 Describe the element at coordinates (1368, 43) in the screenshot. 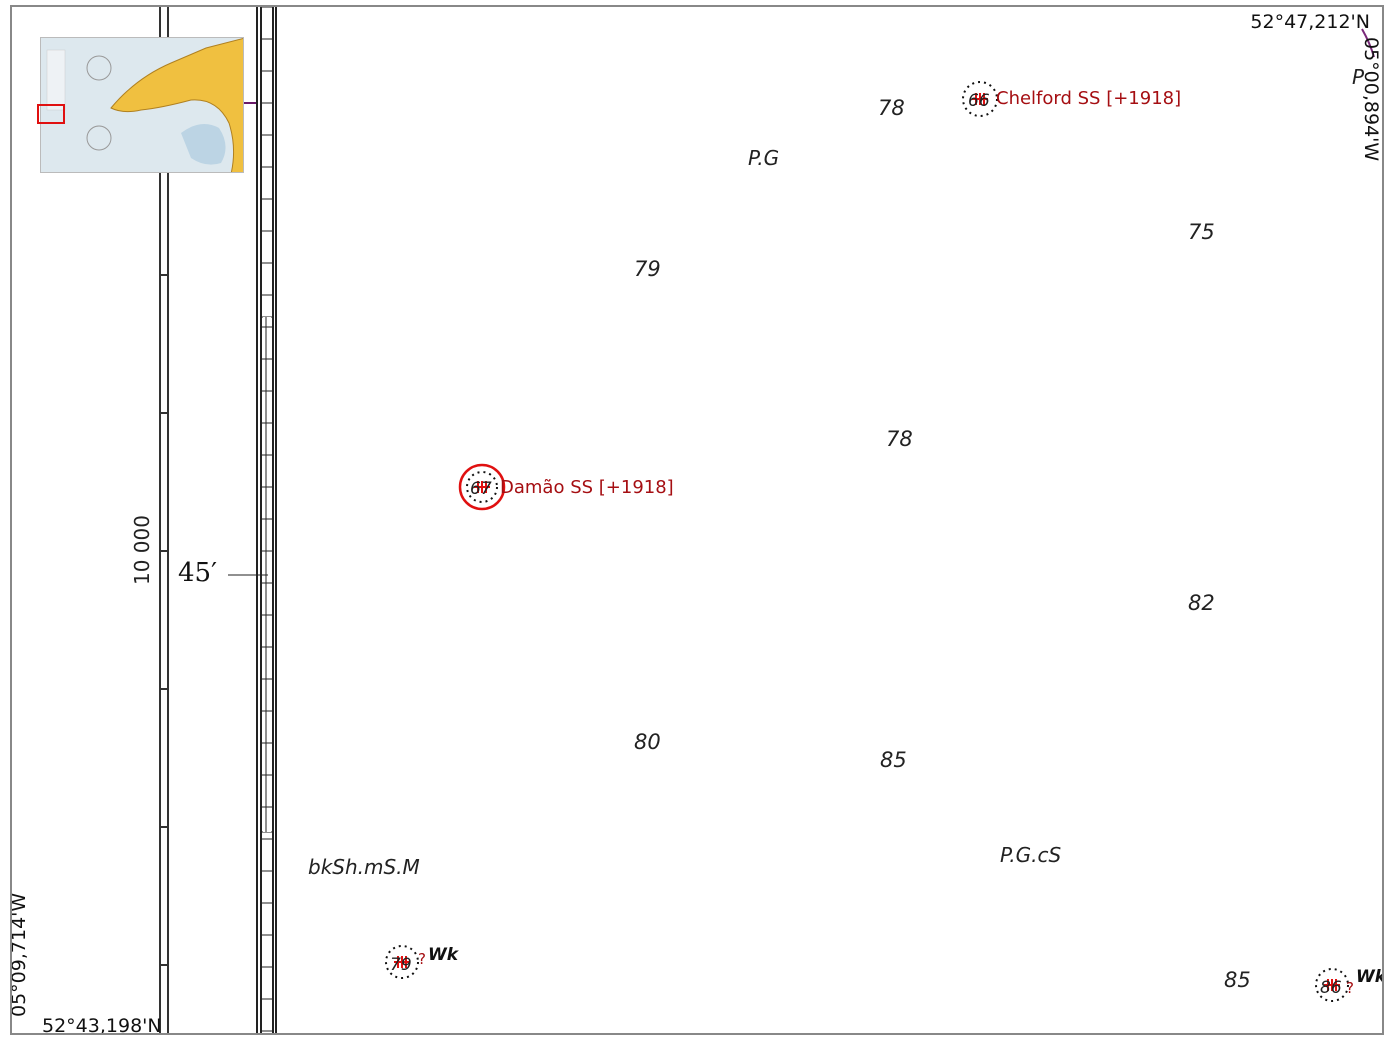

I see `purple-curve` at that location.